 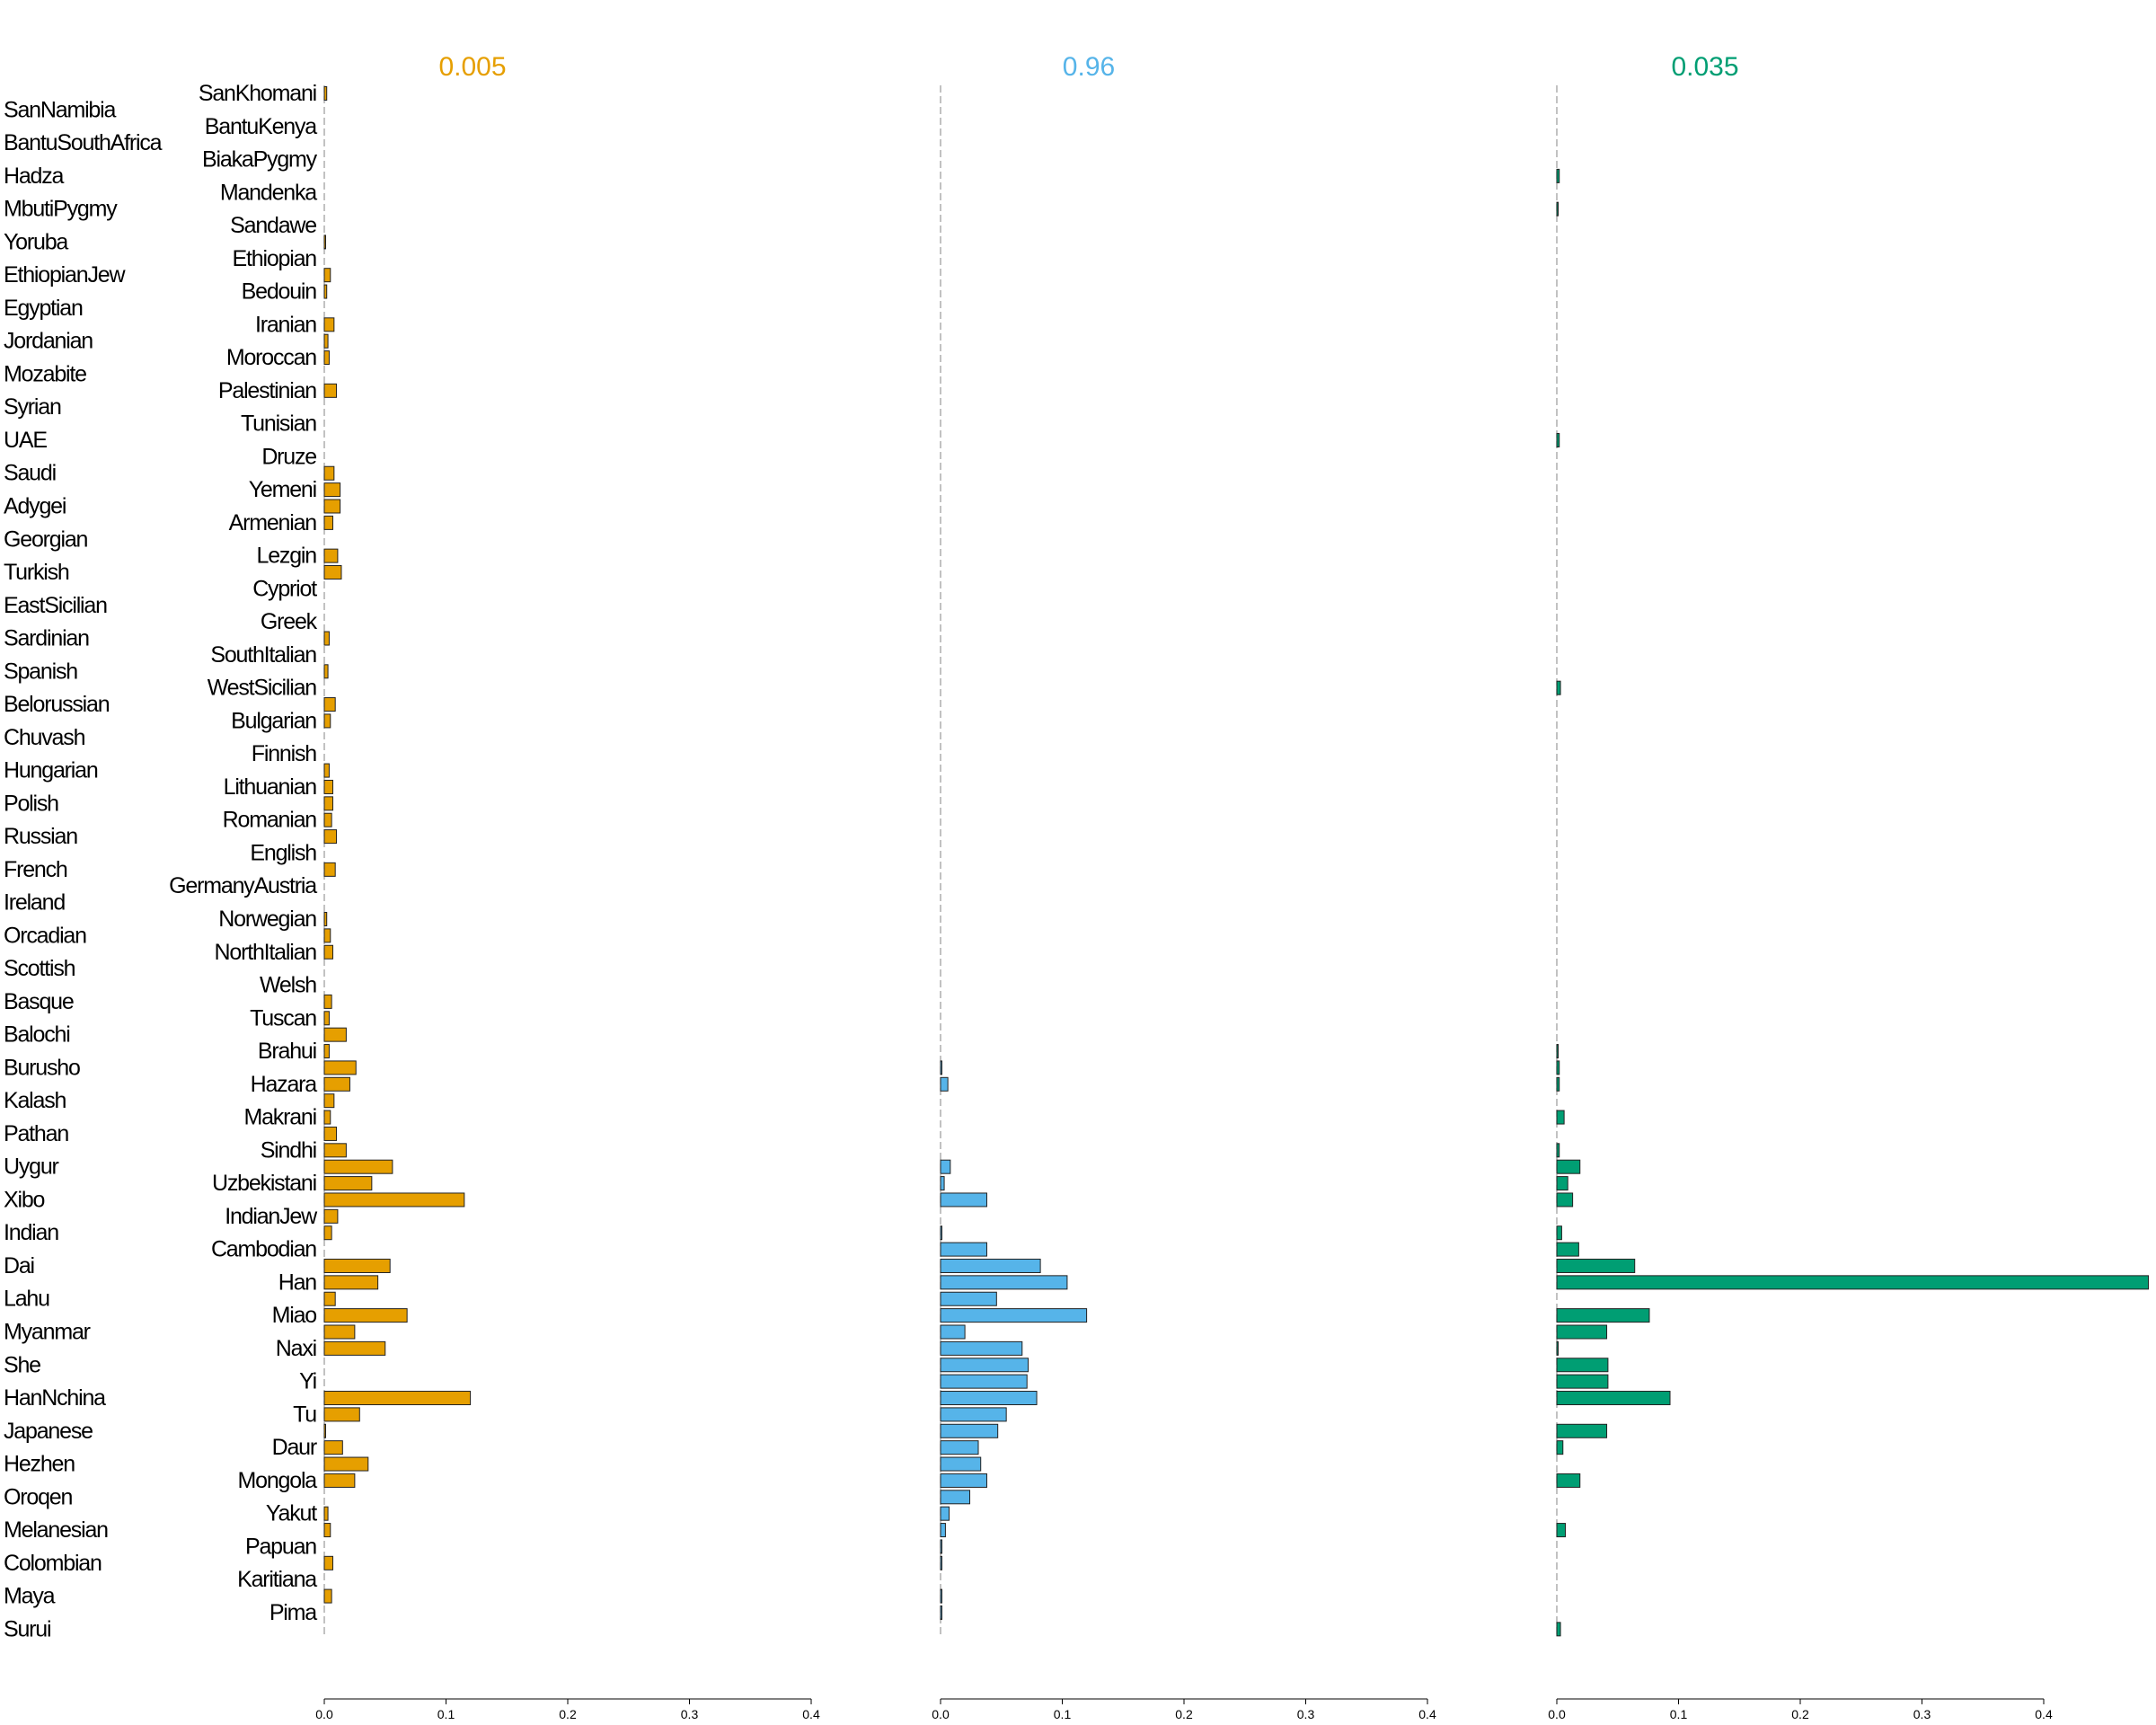 I want to click on category-label: Moroccan, so click(x=271, y=357).